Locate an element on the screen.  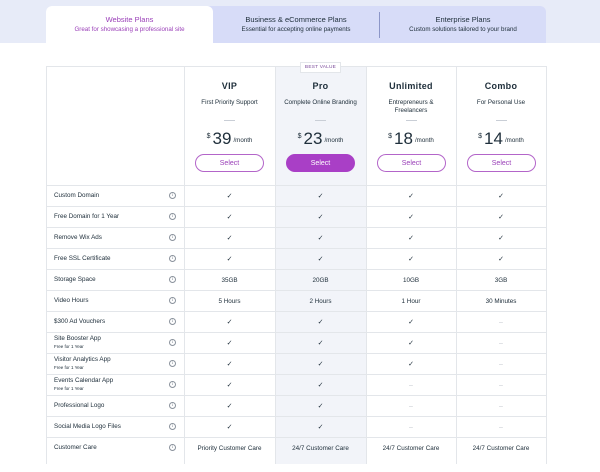
feature-row: Free Domain for 1 Year i ✓ ✓ ✓ ✓ is located at coordinates (296, 216).